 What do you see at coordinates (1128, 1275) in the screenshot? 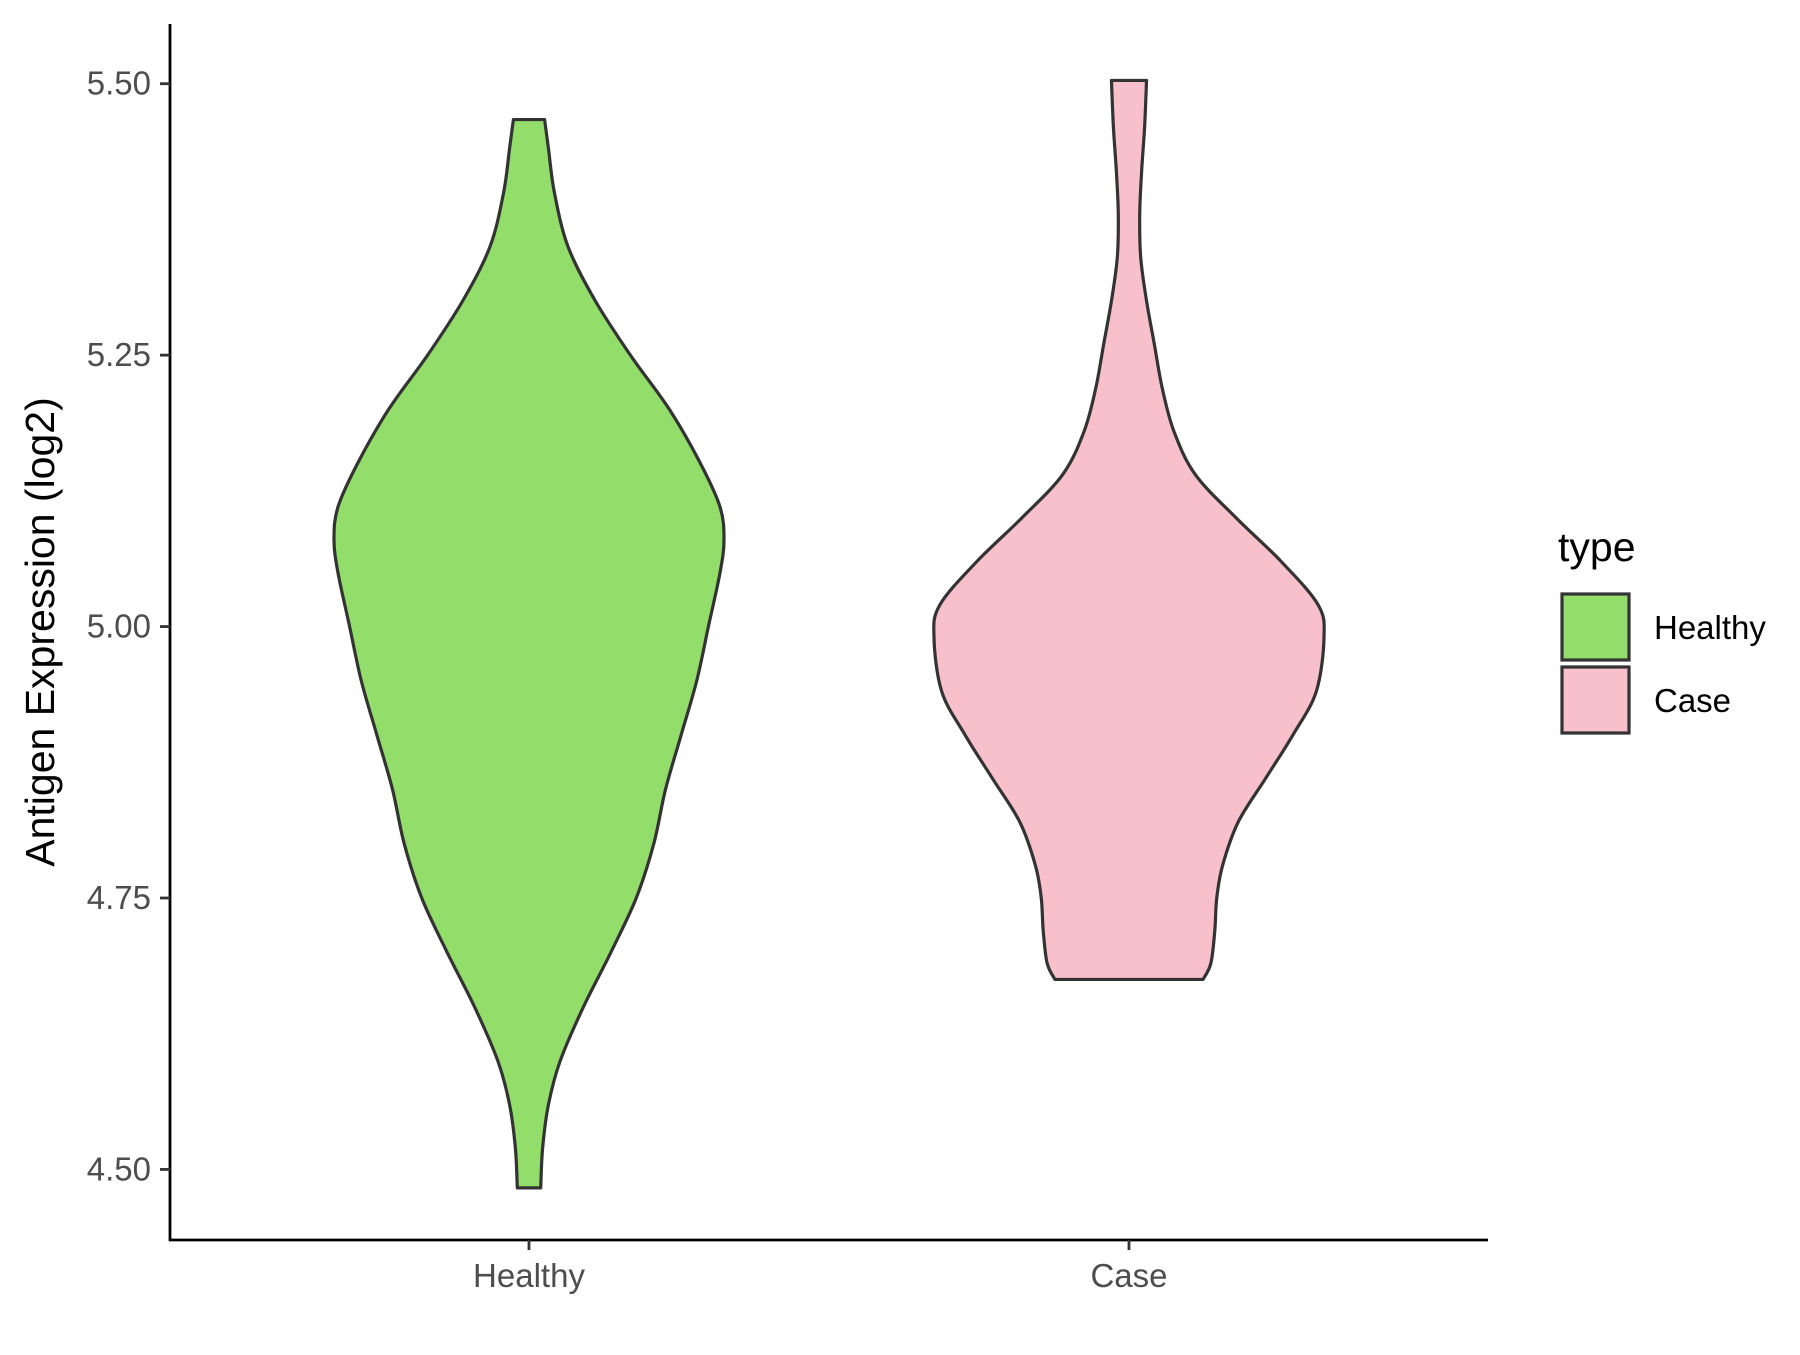
I see `x-tick-label: Case` at bounding box center [1128, 1275].